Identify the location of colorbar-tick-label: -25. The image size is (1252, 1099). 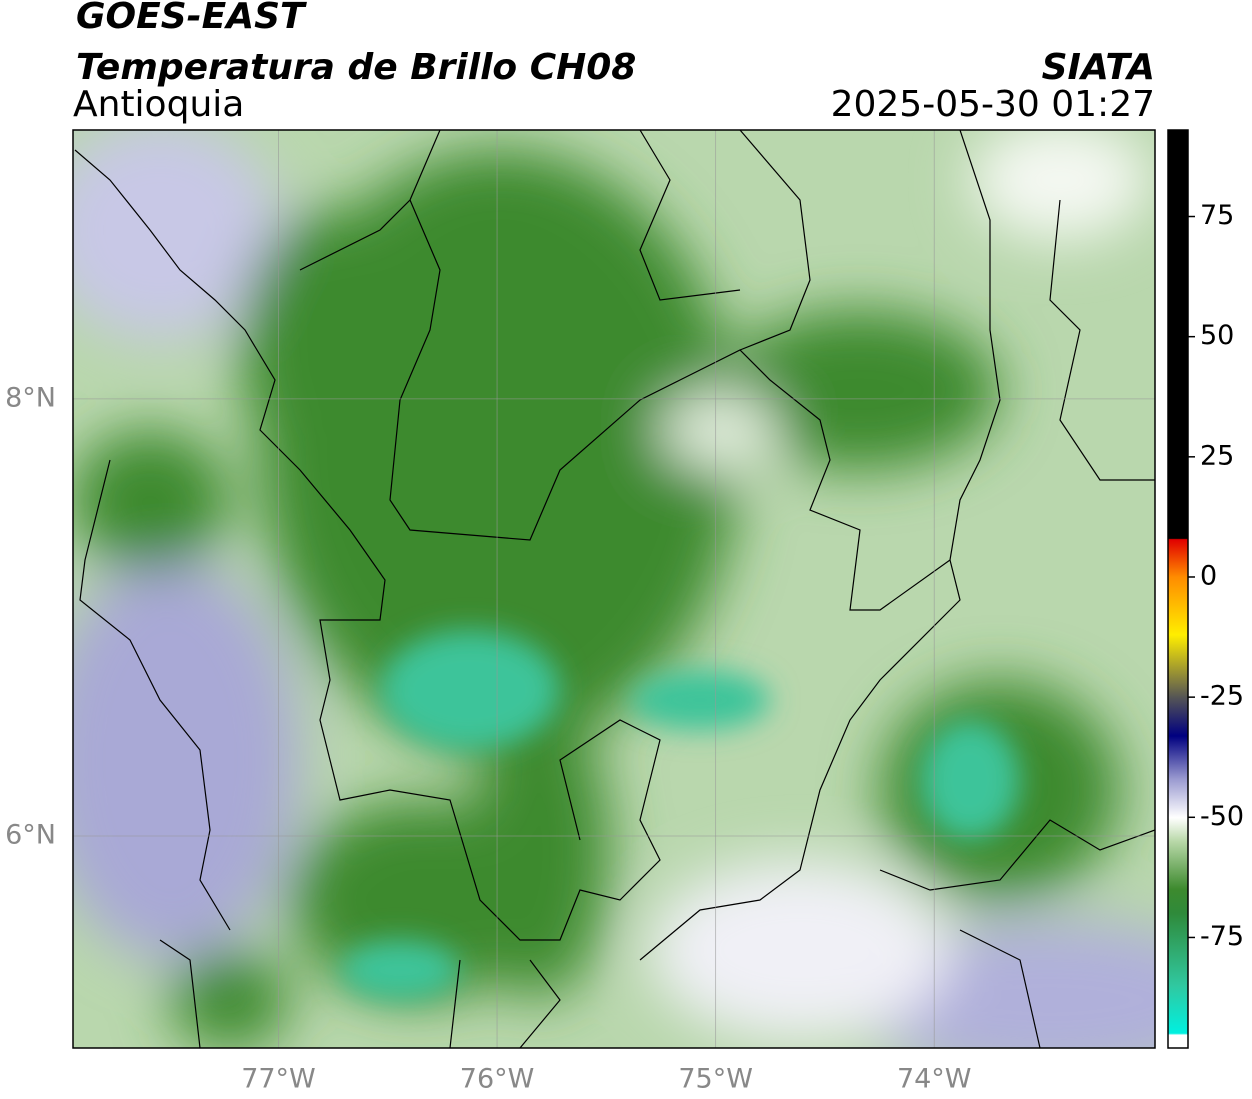
(1222, 696).